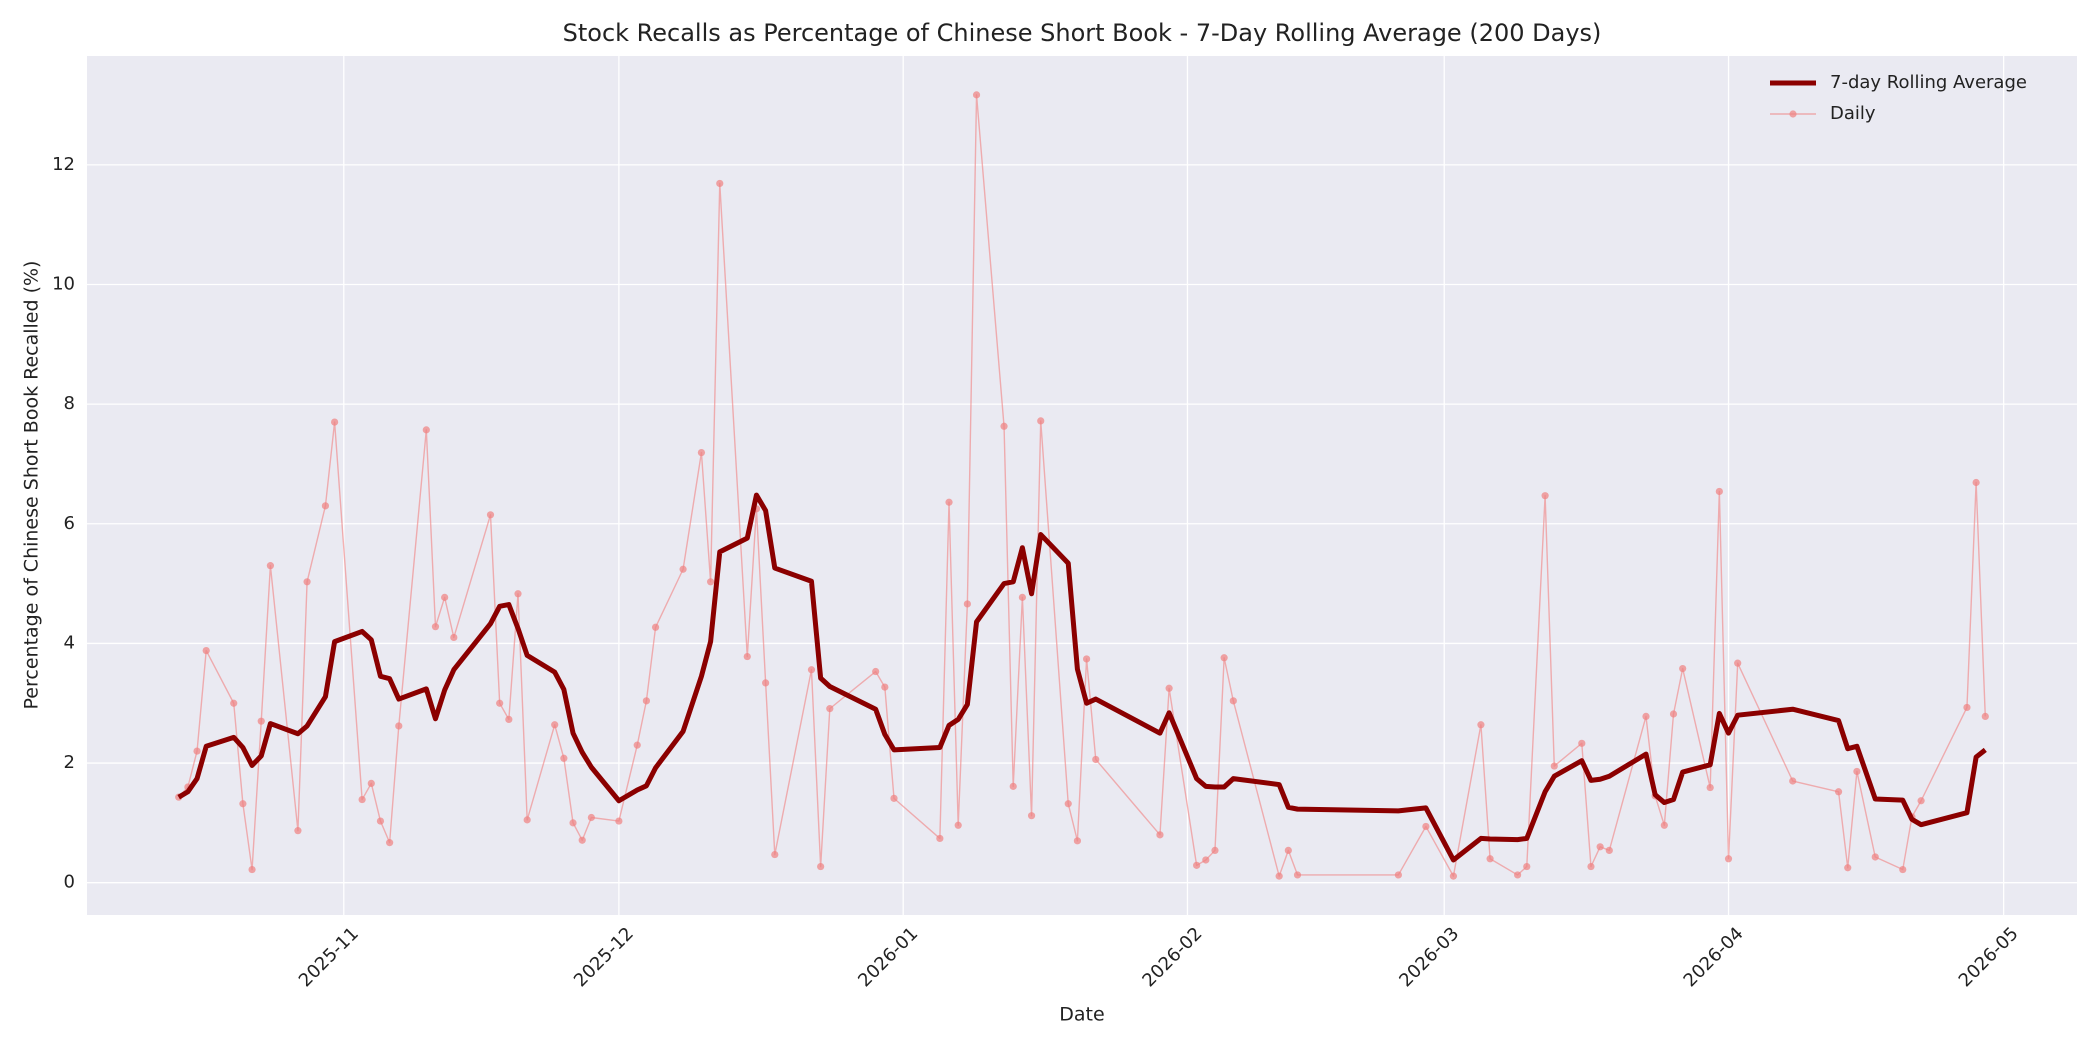  I want to click on x-tick-label: 2026-05, so click(1989, 957).